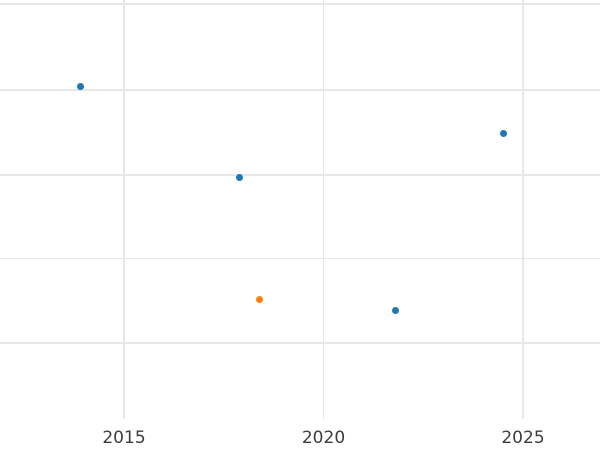 This screenshot has height=450, width=600. What do you see at coordinates (260, 299) in the screenshot?
I see `data-point-orange` at bounding box center [260, 299].